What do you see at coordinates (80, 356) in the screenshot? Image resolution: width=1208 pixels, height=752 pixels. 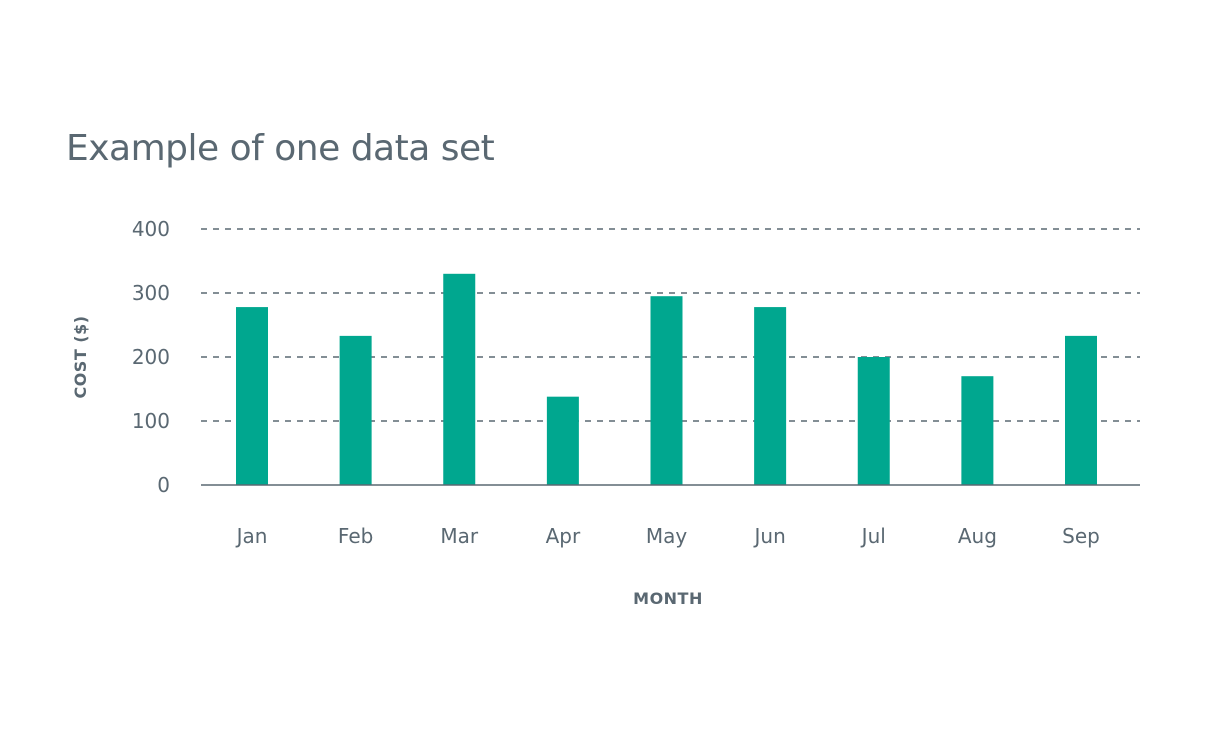 I see `y-axis-label: COST ($)` at bounding box center [80, 356].